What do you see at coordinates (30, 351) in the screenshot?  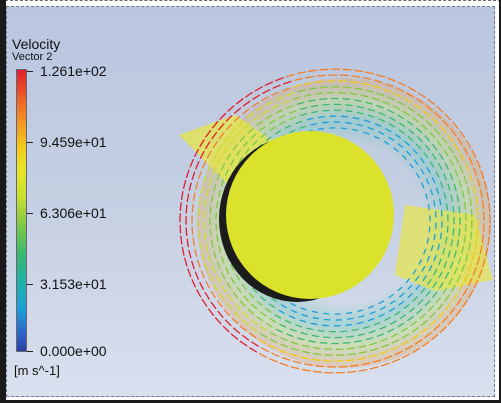 I see `tick-mark-min` at bounding box center [30, 351].